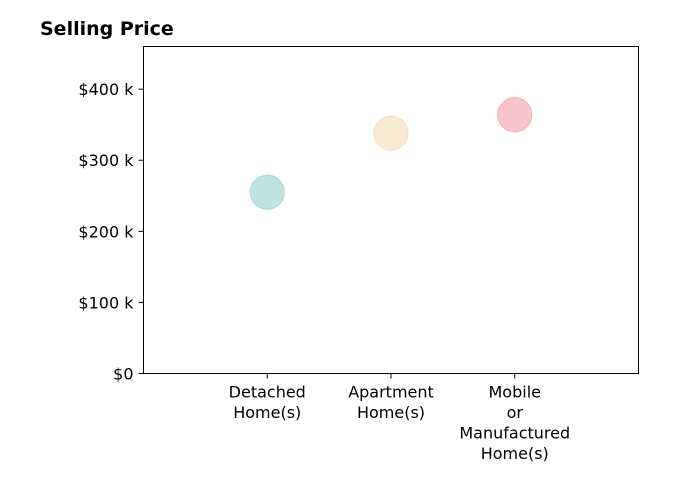 The image size is (679, 503). Describe the element at coordinates (123, 374) in the screenshot. I see `y-tick-label: $0` at that location.